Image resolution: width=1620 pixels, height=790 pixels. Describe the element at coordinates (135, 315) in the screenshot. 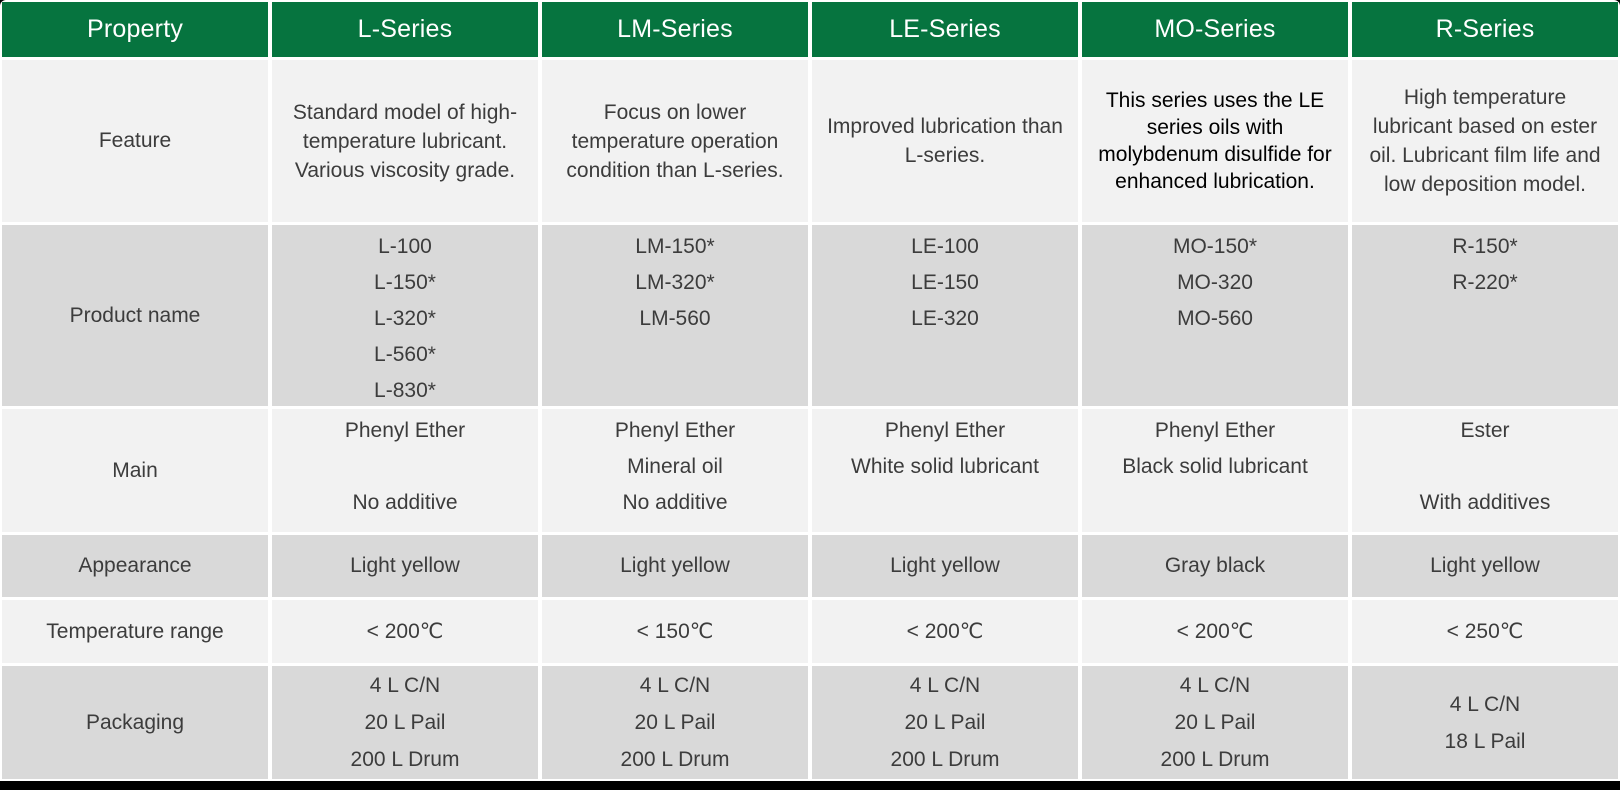

I see `row-label-product-name: Product name` at that location.